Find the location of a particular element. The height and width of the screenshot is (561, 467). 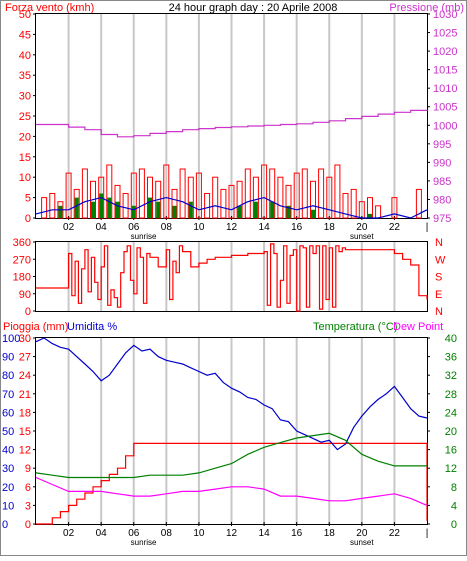

rain-tick-label: 18 is located at coordinates (25, 413).